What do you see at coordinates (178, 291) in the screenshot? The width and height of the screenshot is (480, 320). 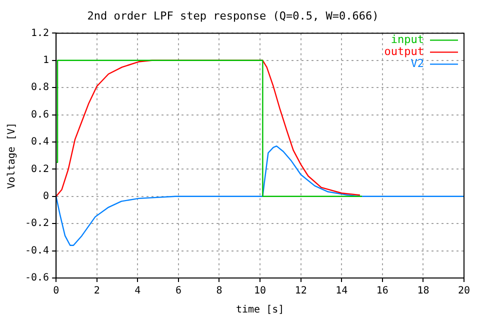 I see `x-tick-label: 6` at bounding box center [178, 291].